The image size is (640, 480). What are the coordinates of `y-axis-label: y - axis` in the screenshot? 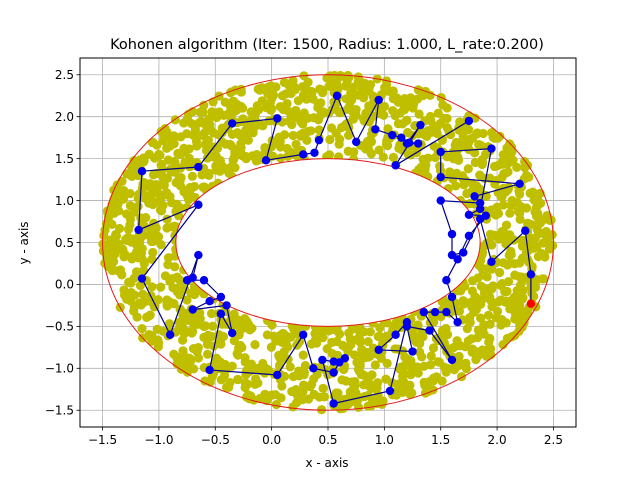 It's located at (24, 242).